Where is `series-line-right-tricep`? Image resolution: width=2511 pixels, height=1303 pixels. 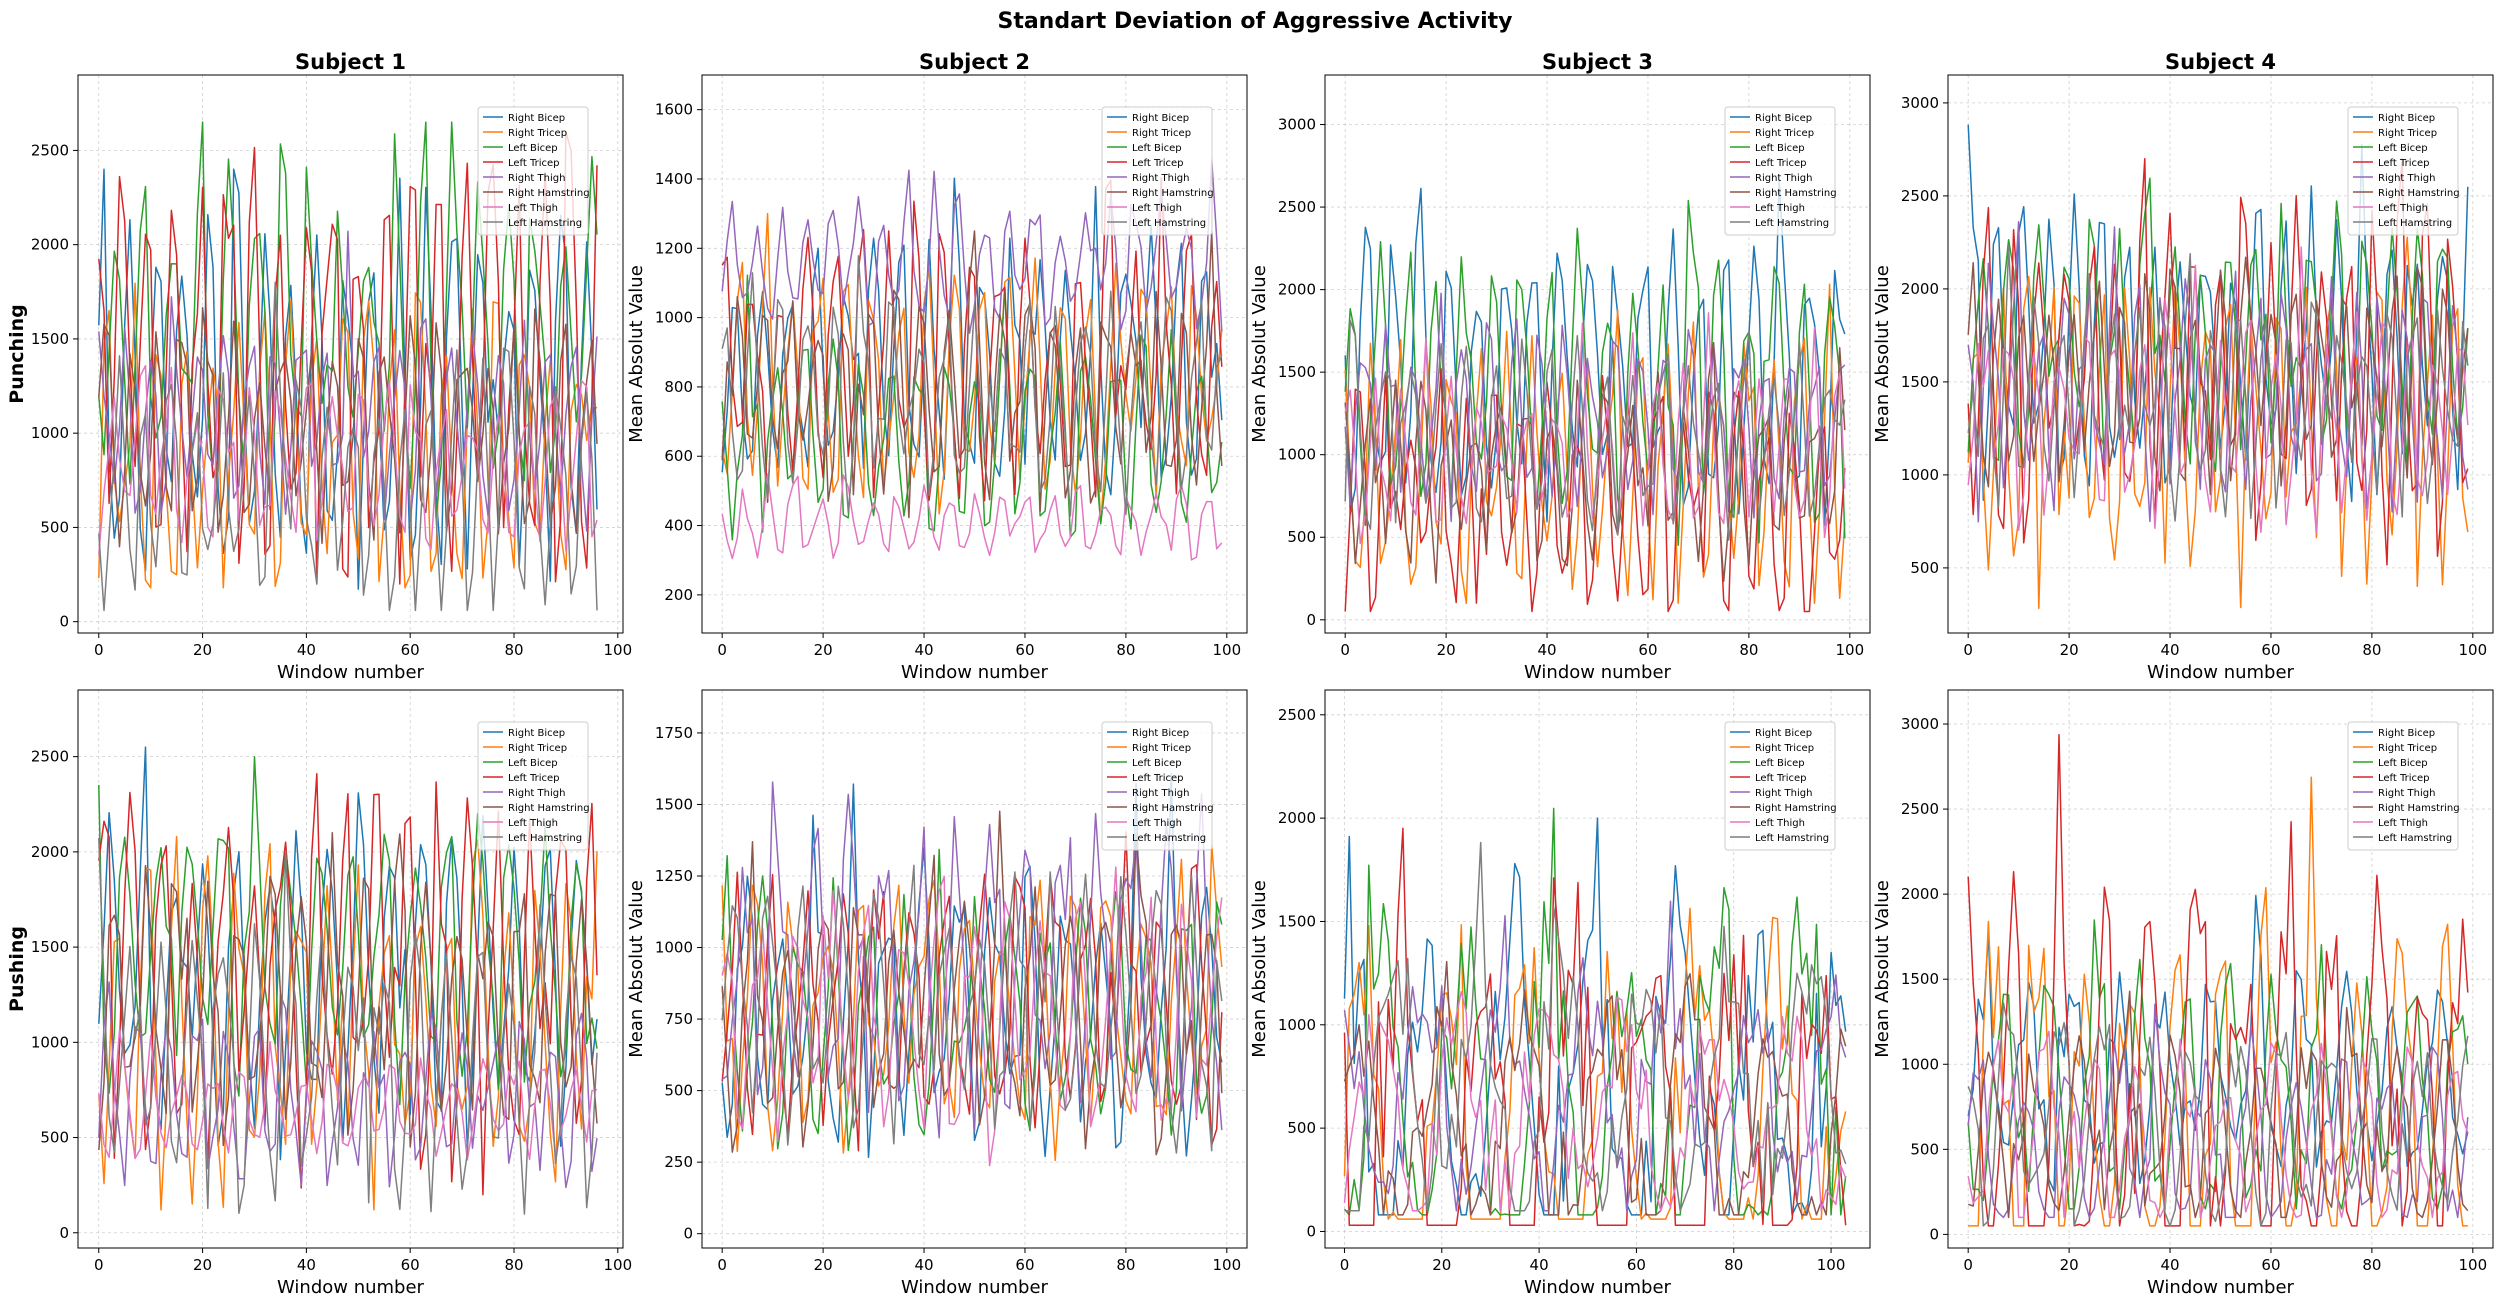
series-line-right-tricep is located at coordinates (348, 435).